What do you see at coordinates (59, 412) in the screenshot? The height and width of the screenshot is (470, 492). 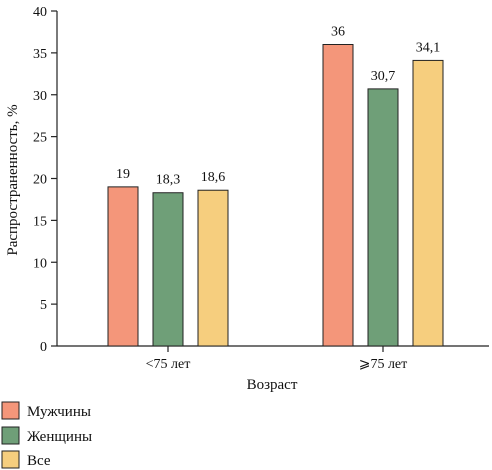 I see `legend-label: Мужчины` at bounding box center [59, 412].